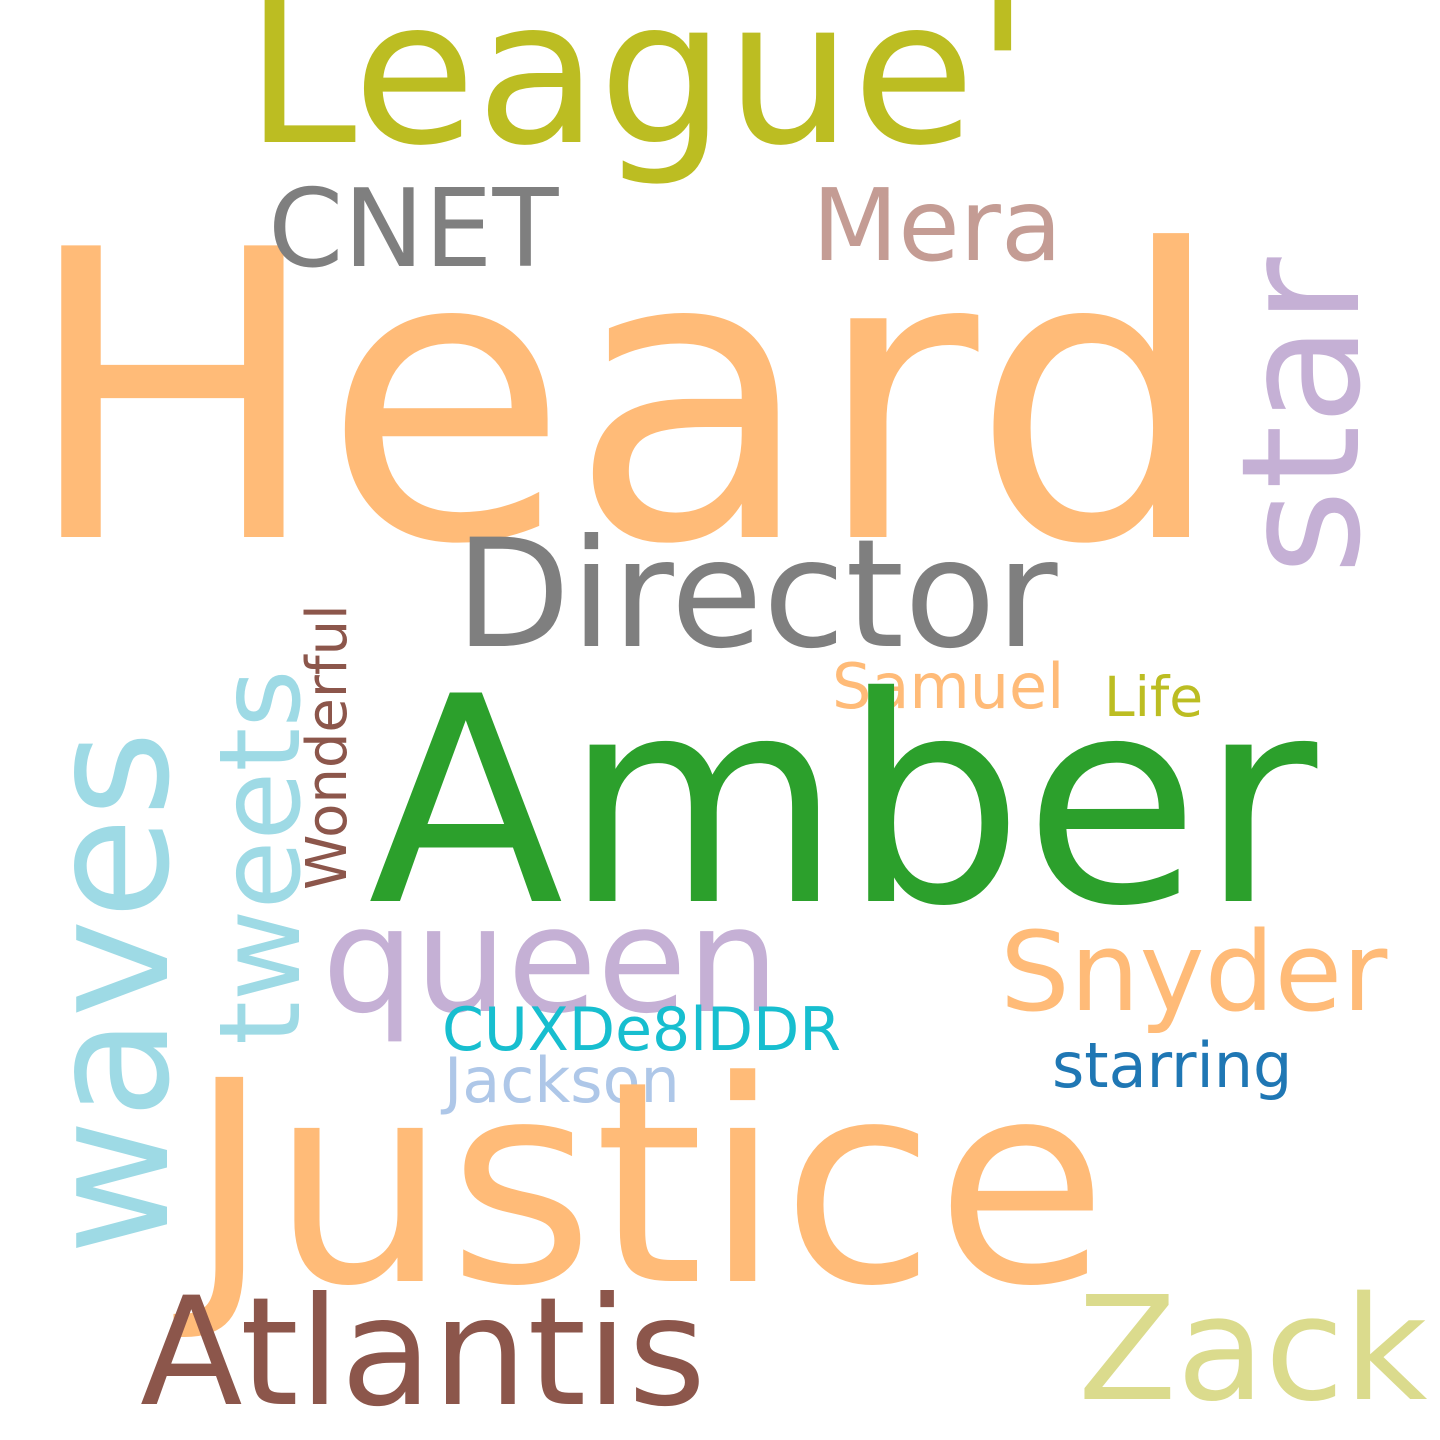 The width and height of the screenshot is (1440, 1440). What do you see at coordinates (562, 1080) in the screenshot?
I see `word-jackson: Jackson` at bounding box center [562, 1080].